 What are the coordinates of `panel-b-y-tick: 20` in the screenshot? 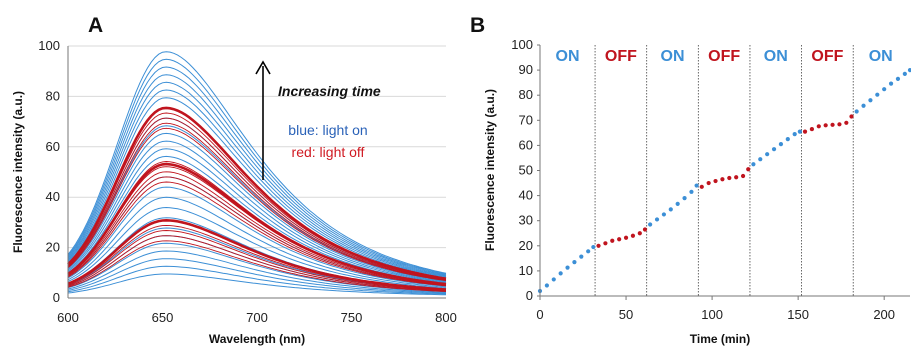 It's located at (526, 245).